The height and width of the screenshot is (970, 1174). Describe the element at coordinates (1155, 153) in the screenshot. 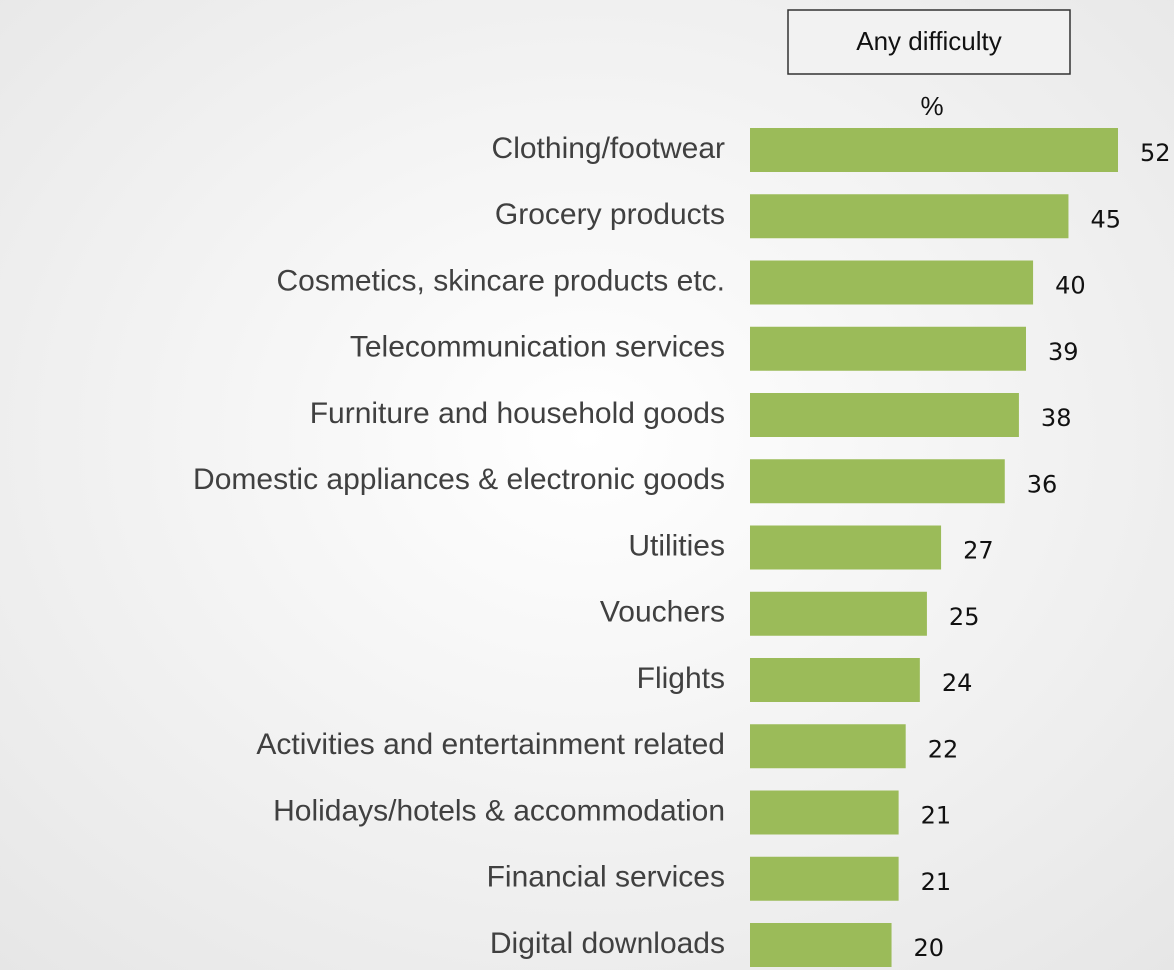

I see `value-label: 52` at that location.